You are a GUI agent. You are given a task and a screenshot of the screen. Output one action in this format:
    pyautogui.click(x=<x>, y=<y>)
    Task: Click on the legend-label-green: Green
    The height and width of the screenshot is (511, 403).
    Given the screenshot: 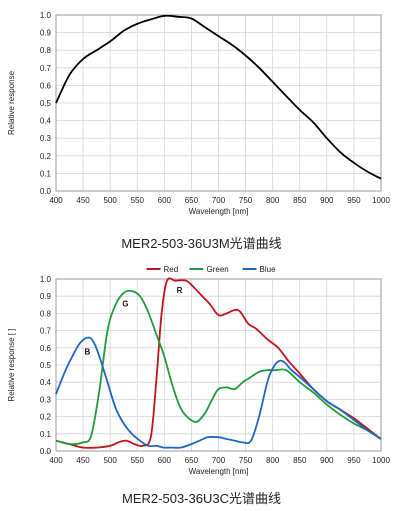 What is the action you would take?
    pyautogui.click(x=218, y=269)
    